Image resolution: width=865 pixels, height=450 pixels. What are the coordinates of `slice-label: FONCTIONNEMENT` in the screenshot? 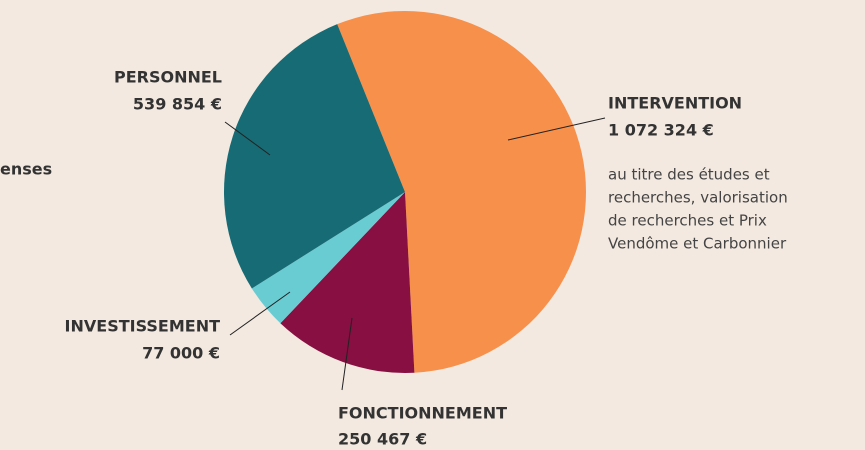 It's located at (422, 413).